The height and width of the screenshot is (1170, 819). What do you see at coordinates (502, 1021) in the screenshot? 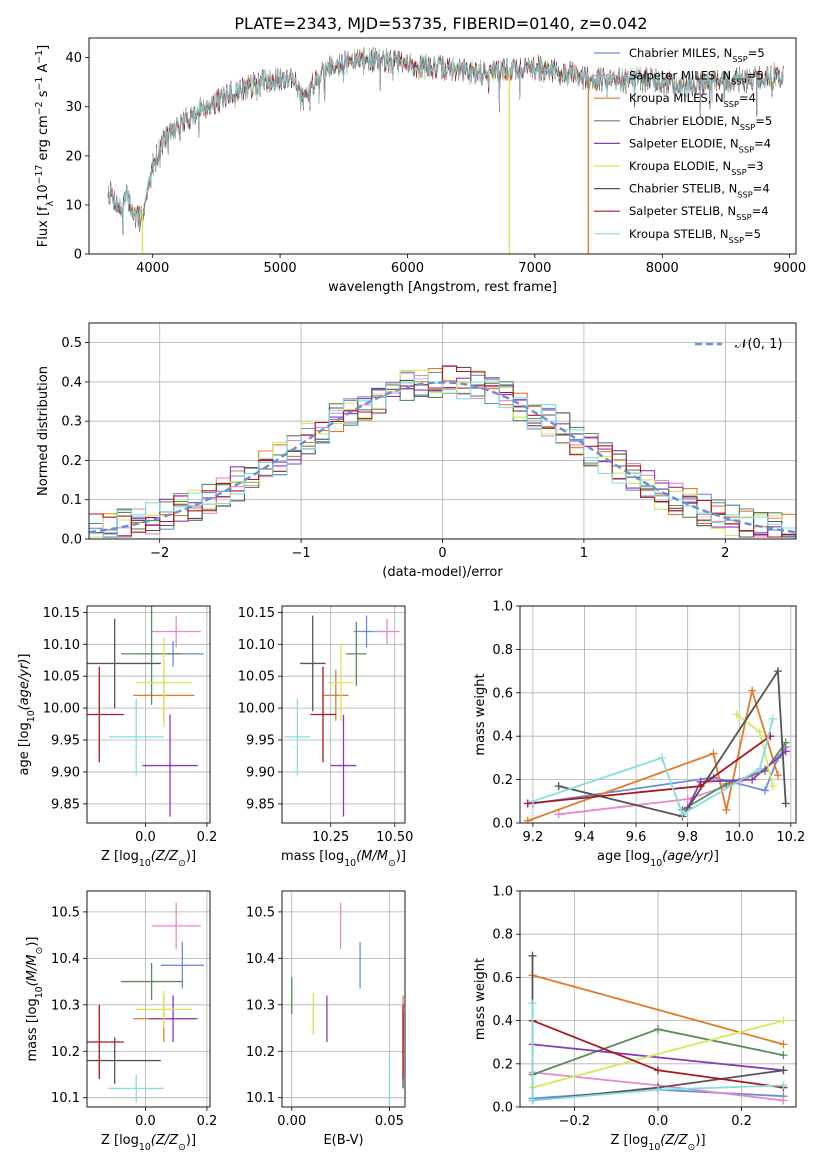
I see `y-tick-label: 0.4` at bounding box center [502, 1021].